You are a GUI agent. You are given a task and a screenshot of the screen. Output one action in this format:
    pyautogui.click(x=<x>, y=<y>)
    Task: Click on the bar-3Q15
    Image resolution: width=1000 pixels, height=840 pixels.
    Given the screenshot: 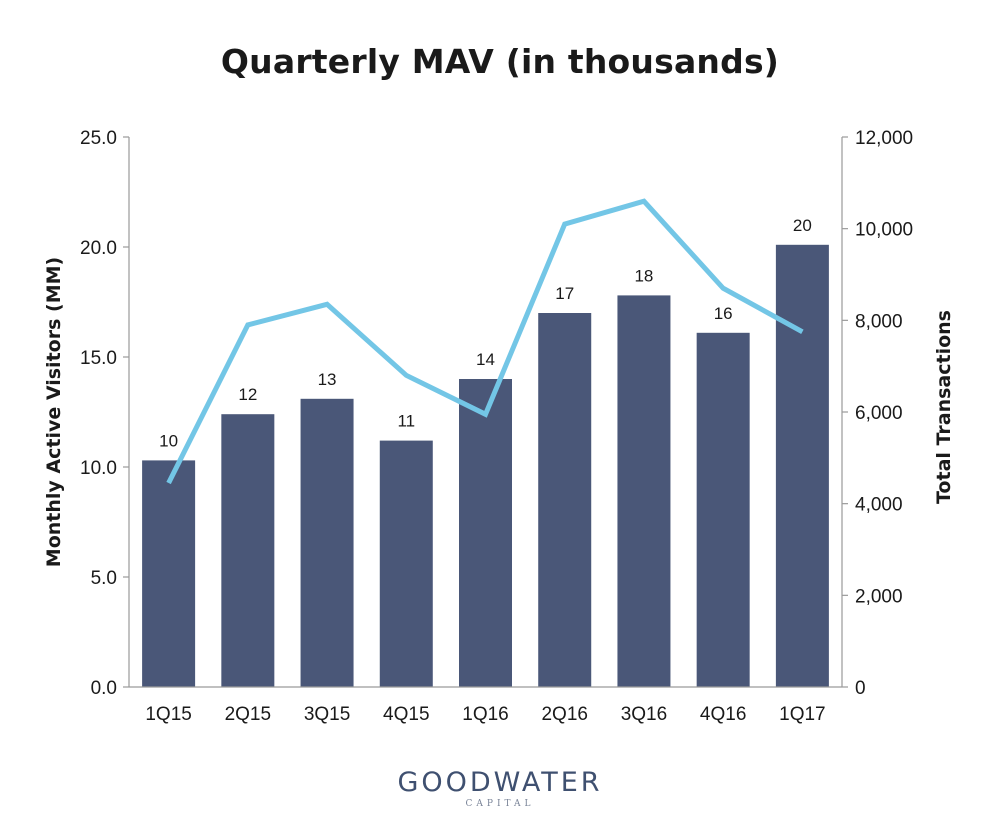 What is the action you would take?
    pyautogui.click(x=327, y=542)
    